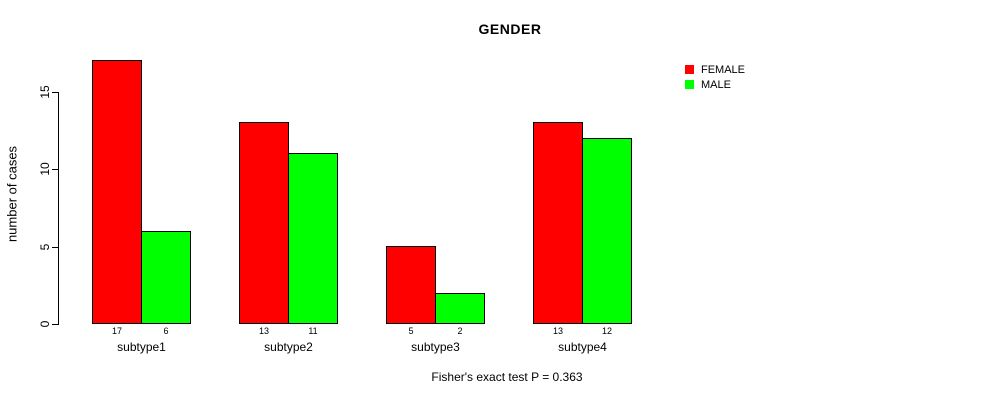  I want to click on y-tick-label: 5, so click(45, 247).